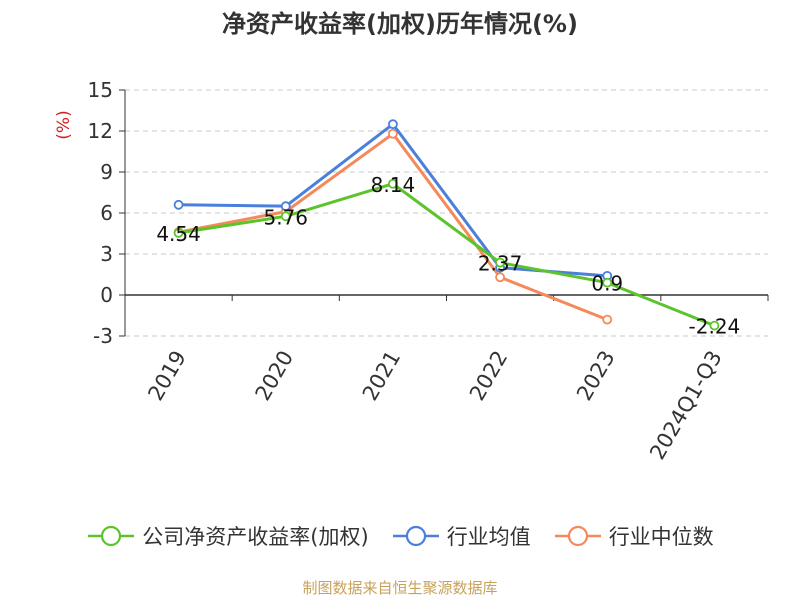 The width and height of the screenshot is (800, 600). What do you see at coordinates (596, 376) in the screenshot?
I see `x-tick-label: 2023` at bounding box center [596, 376].